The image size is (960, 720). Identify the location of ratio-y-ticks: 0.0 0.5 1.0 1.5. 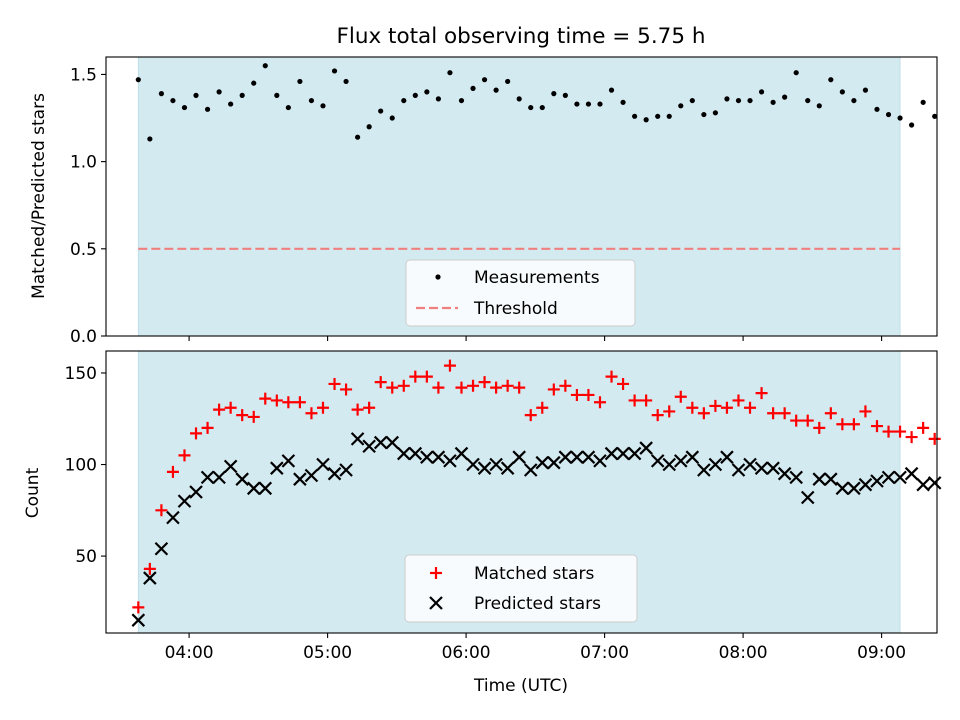
(88, 206).